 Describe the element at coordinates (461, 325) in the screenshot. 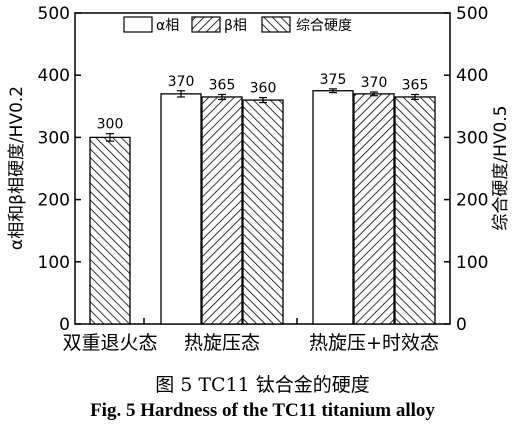

I see `y-tick-label-right: 0` at that location.